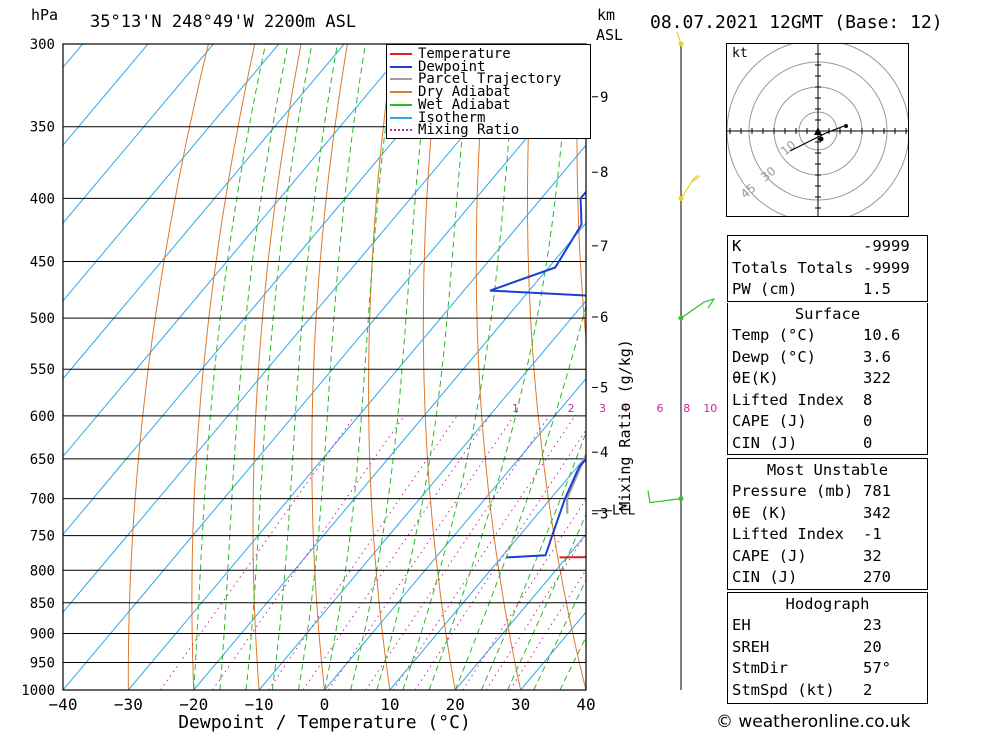 Image resolution: width=1000 pixels, height=733 pixels. What do you see at coordinates (846, 126) in the screenshot?
I see `hodograph-point` at bounding box center [846, 126].